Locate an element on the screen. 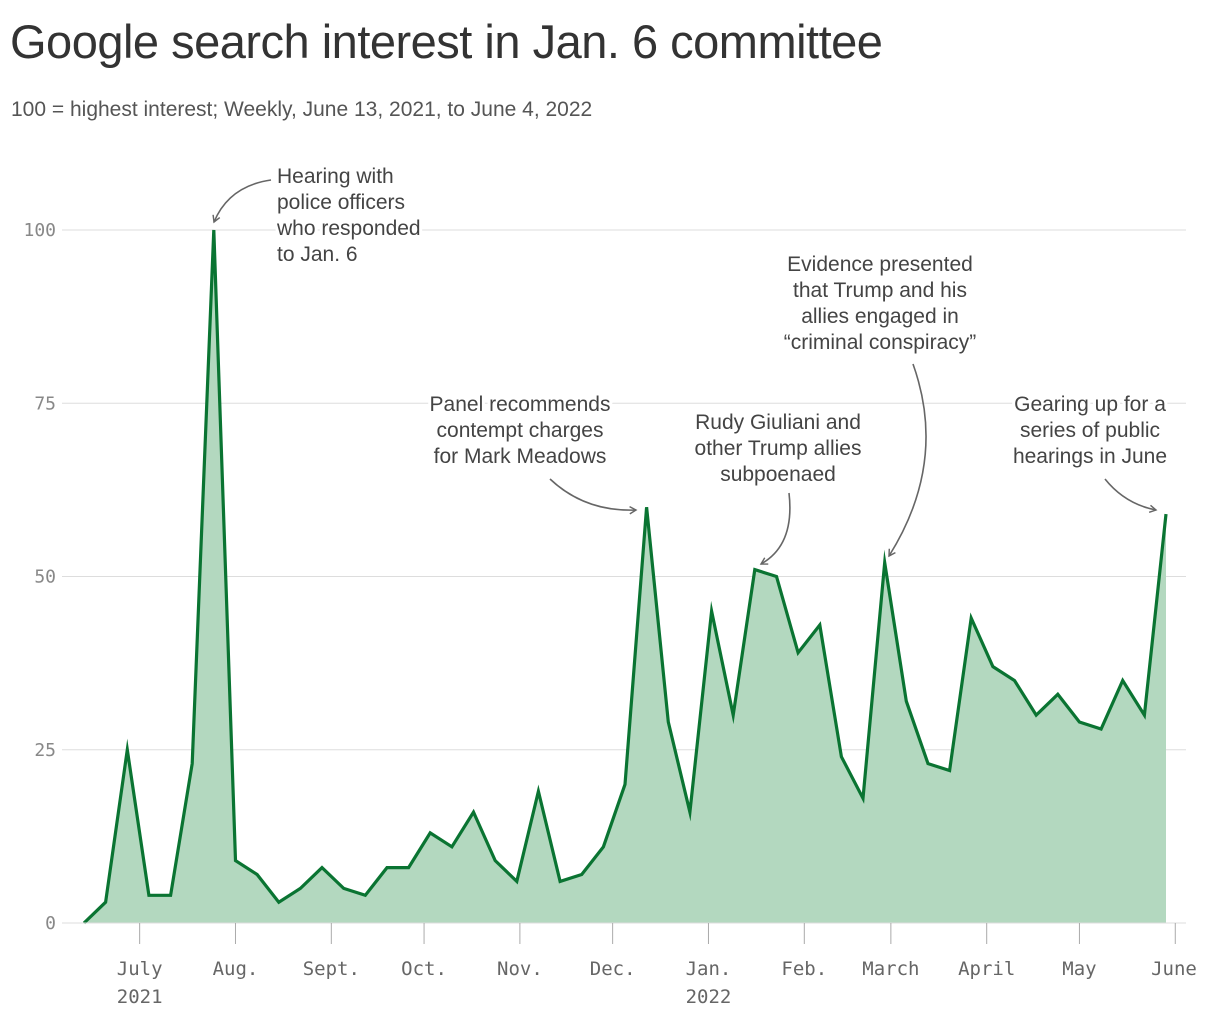  x-tick-label-aug: Aug. is located at coordinates (236, 969).